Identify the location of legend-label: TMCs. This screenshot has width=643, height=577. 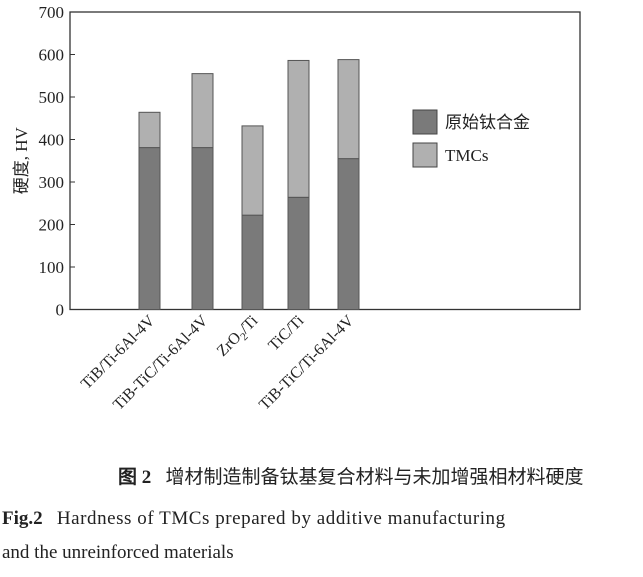
(466, 155).